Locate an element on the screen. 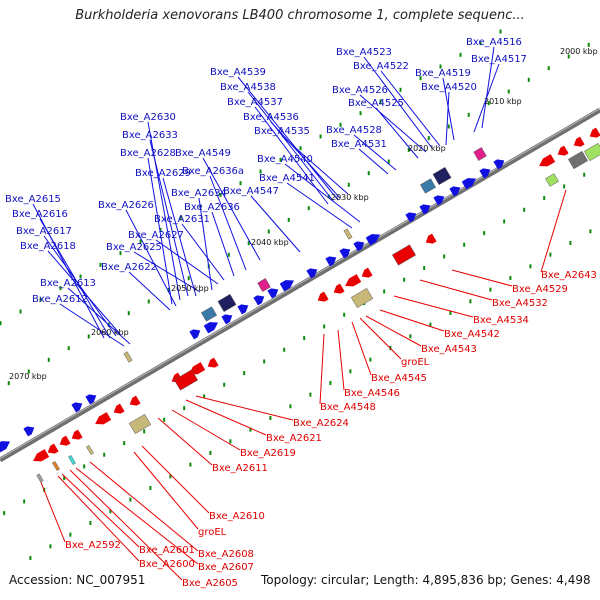 The height and width of the screenshot is (600, 600). gene-label: Bxe_A4539 is located at coordinates (238, 72).